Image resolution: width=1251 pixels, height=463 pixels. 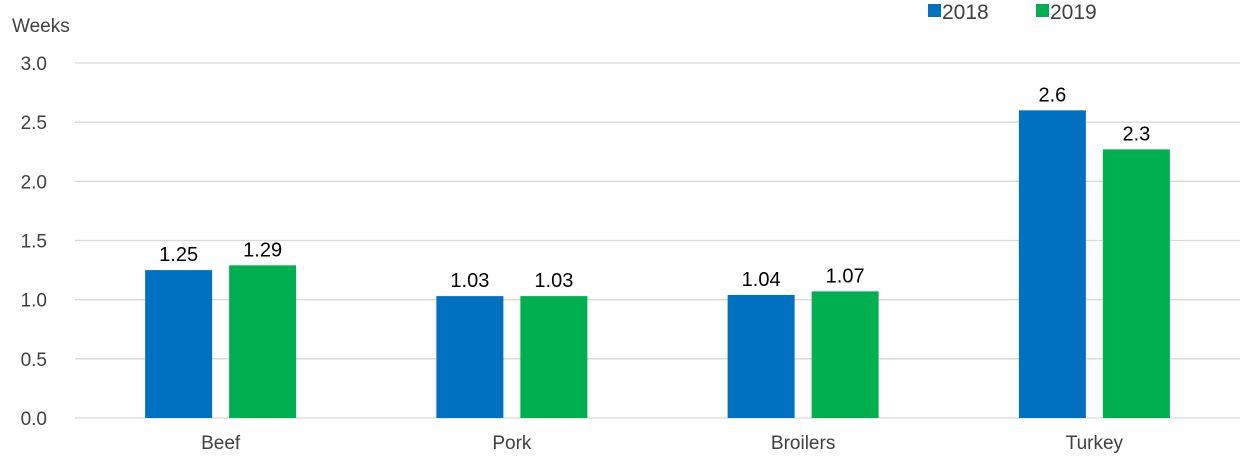 I want to click on legend: 2018 2019, so click(x=1012, y=12).